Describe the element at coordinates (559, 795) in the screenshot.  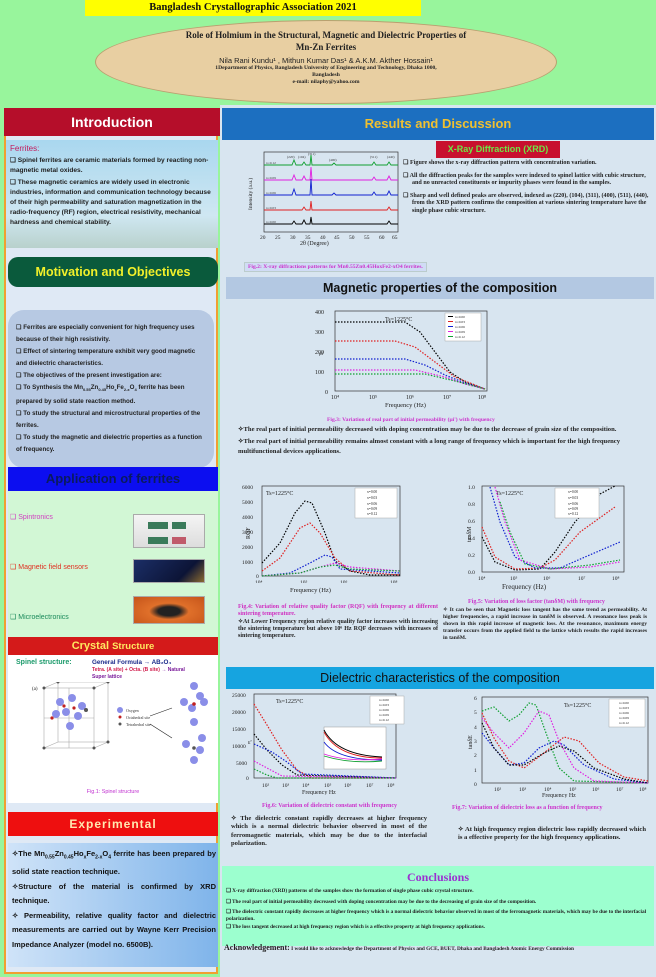
I see `svg-text: Frequency Hz` at that location.